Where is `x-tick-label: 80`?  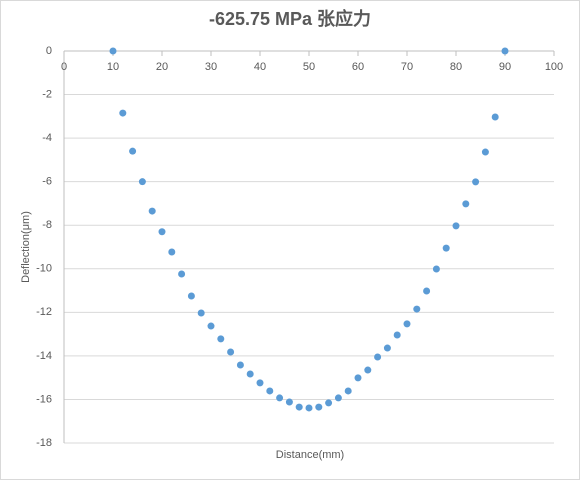 x-tick-label: 80 is located at coordinates (456, 67).